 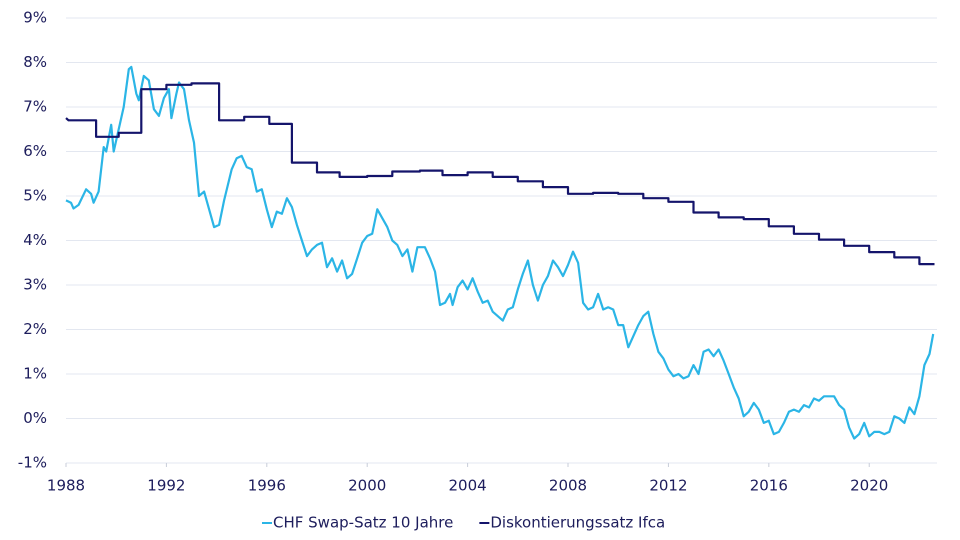 What do you see at coordinates (35, 418) in the screenshot?
I see `y-tick-label: 0%` at bounding box center [35, 418].